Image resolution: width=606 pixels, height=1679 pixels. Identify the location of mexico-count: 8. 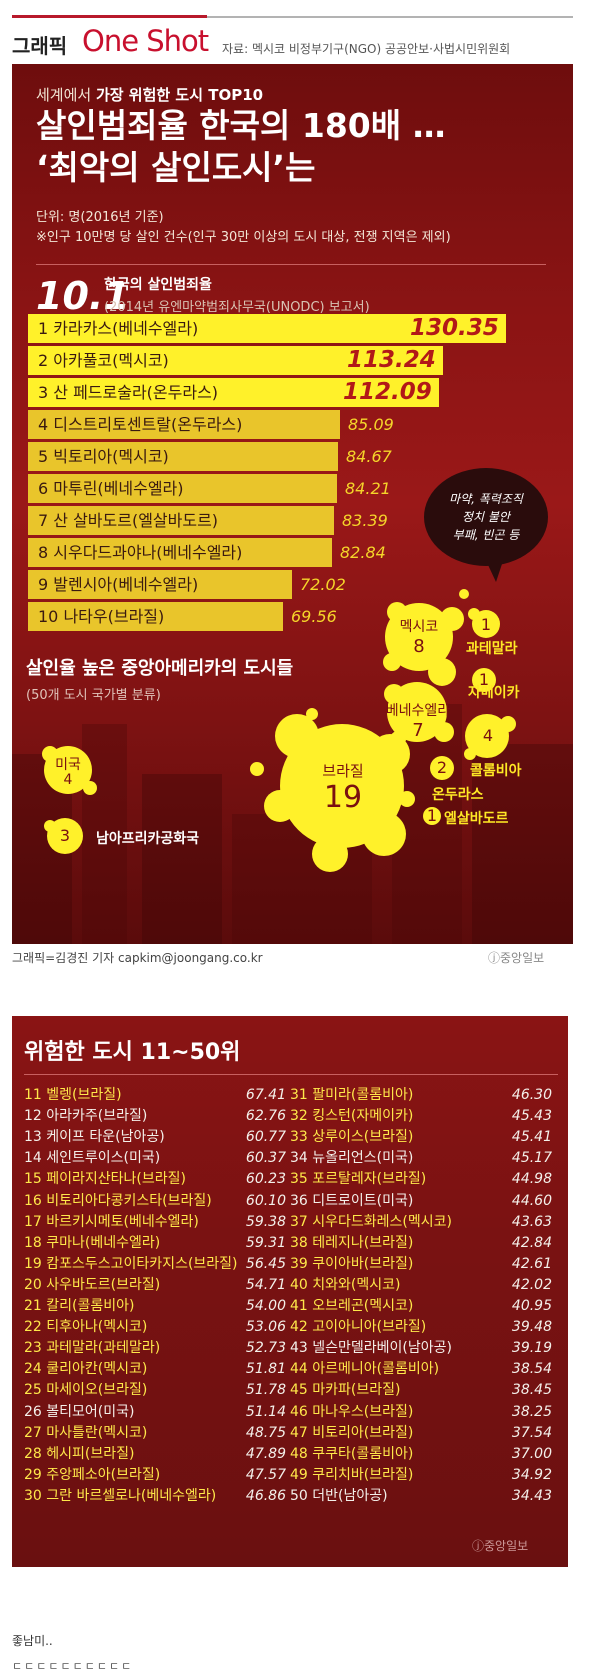
(419, 646).